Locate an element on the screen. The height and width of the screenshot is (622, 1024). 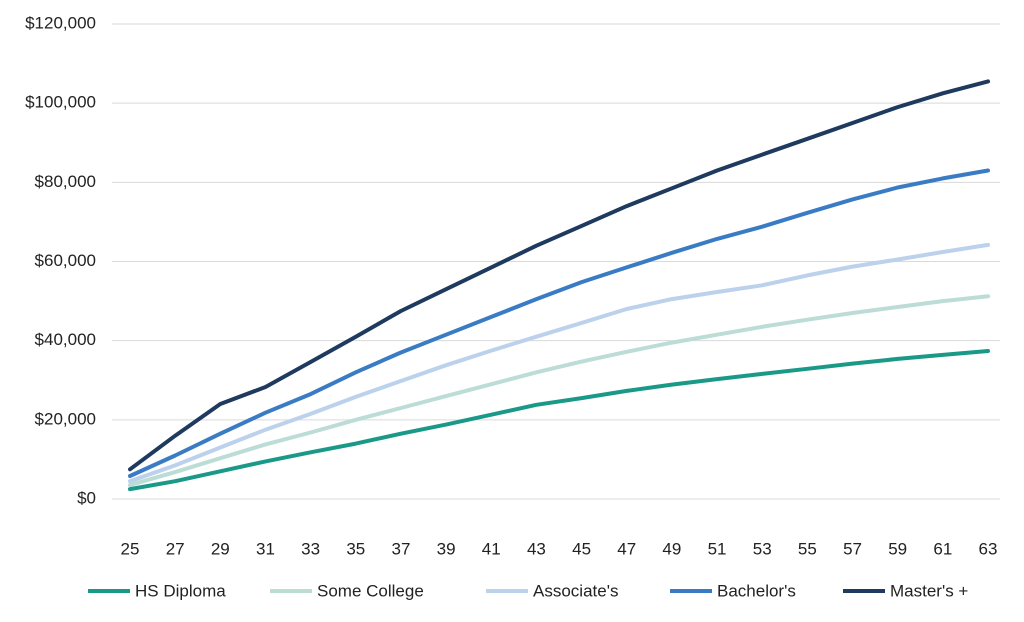
y-tick-label: $80,000 is located at coordinates (65, 181).